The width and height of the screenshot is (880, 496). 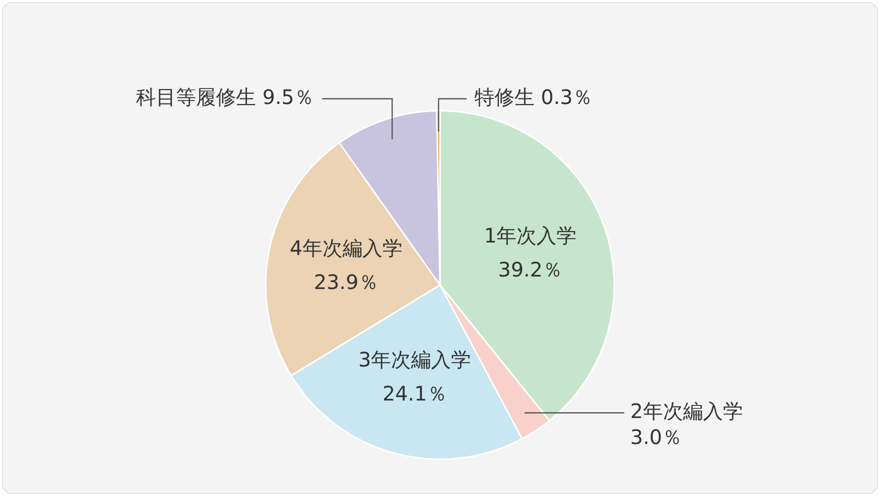 I want to click on slice-label: 特修生 0.3％, so click(x=533, y=96).